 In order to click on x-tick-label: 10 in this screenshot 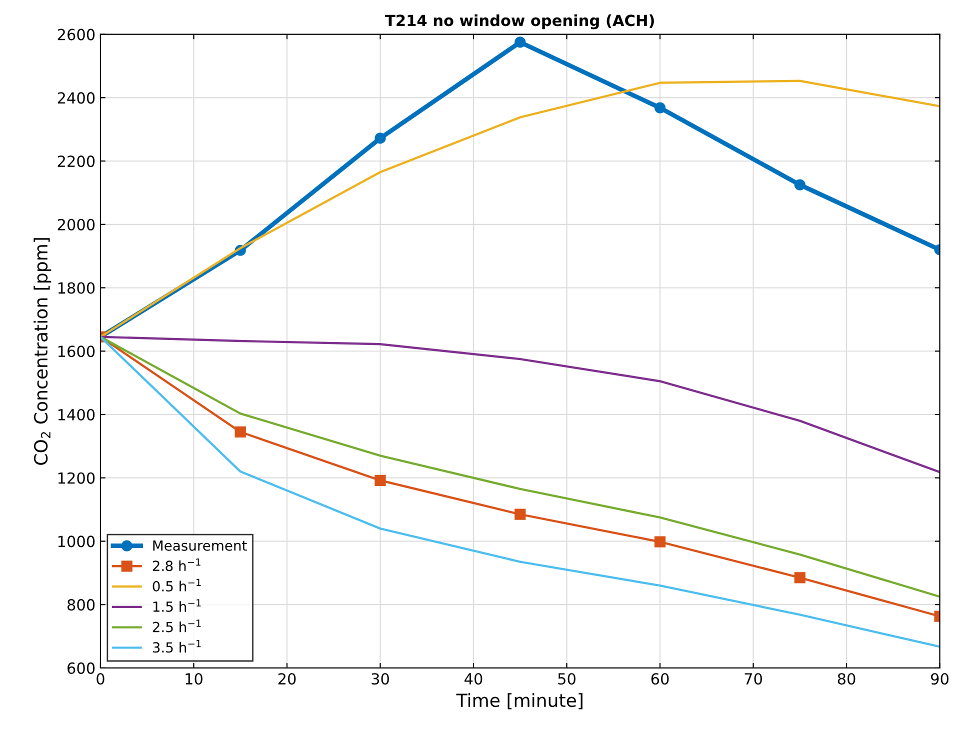, I will do `click(194, 679)`.